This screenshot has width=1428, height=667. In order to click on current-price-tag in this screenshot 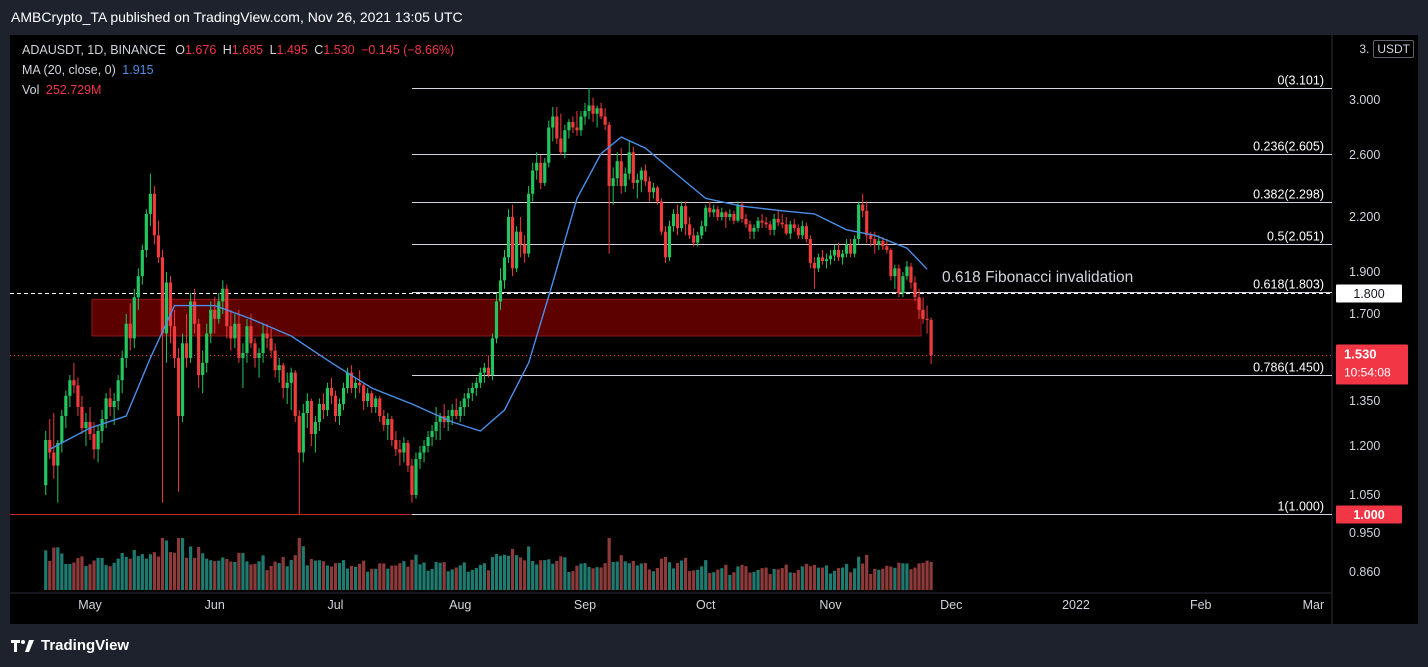, I will do `click(1372, 364)`.